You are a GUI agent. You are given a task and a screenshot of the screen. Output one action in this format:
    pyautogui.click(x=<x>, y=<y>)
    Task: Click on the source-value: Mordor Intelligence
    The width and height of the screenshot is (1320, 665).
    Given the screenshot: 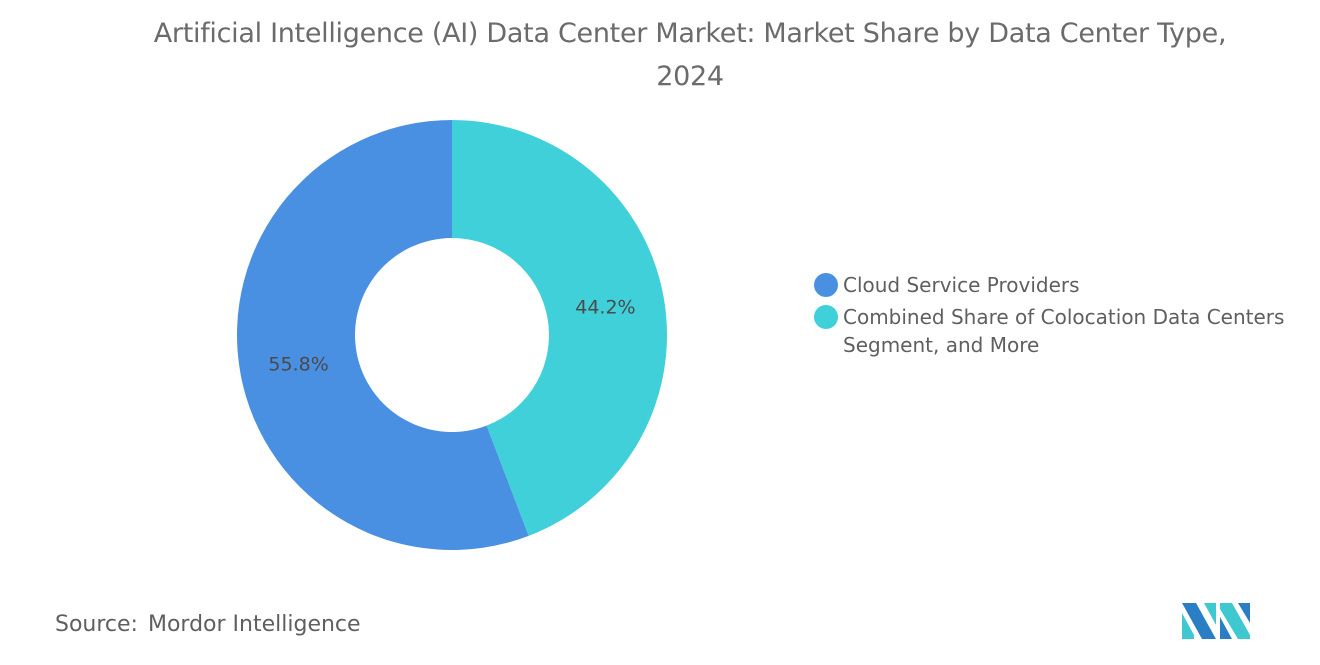 What is the action you would take?
    pyautogui.click(x=254, y=624)
    